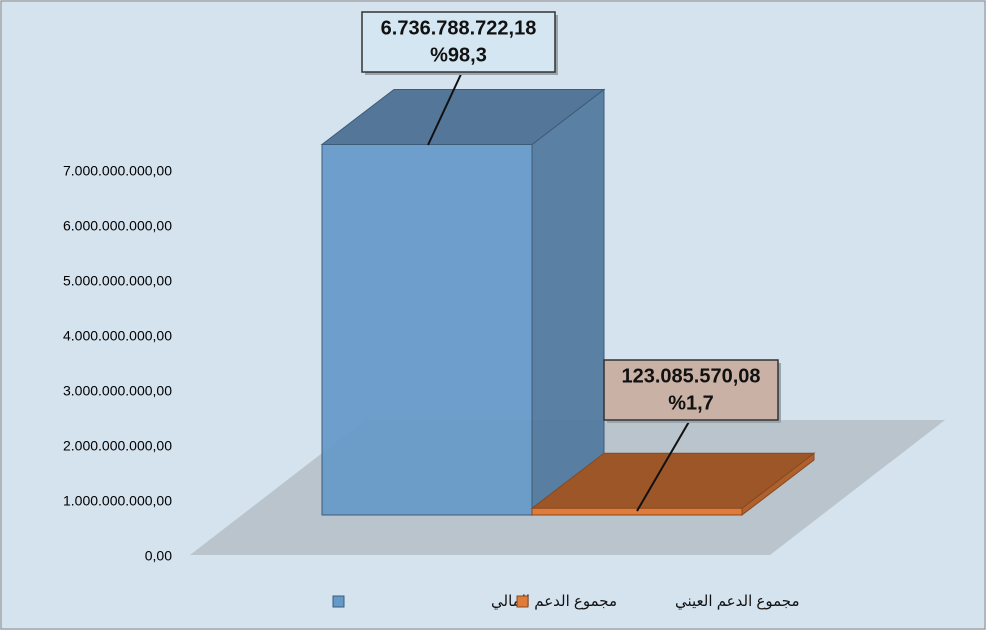 The height and width of the screenshot is (630, 986). Describe the element at coordinates (117, 171) in the screenshot. I see `y-tick-label: 7.000.000.000,00` at that location.